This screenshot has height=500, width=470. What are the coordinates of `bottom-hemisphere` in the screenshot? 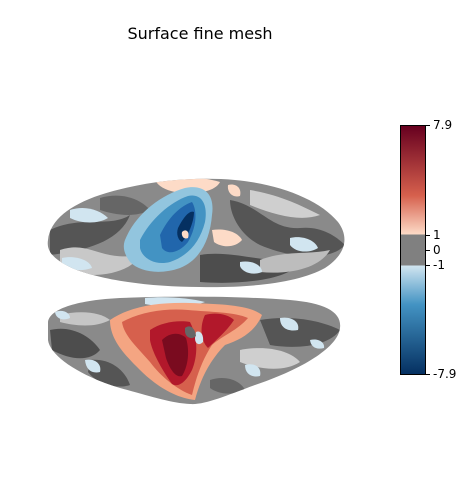 It's located at (194, 350).